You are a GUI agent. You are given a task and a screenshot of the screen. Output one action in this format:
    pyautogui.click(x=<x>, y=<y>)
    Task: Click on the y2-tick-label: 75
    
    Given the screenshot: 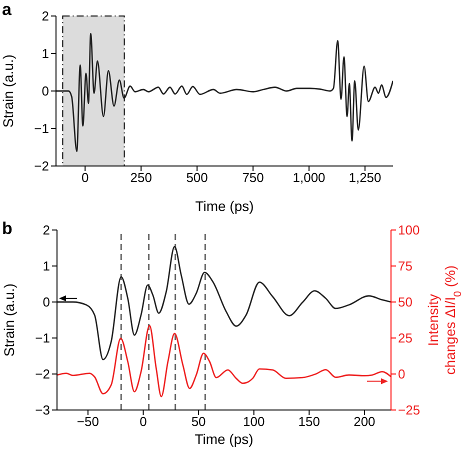 What is the action you would take?
    pyautogui.click(x=405, y=266)
    